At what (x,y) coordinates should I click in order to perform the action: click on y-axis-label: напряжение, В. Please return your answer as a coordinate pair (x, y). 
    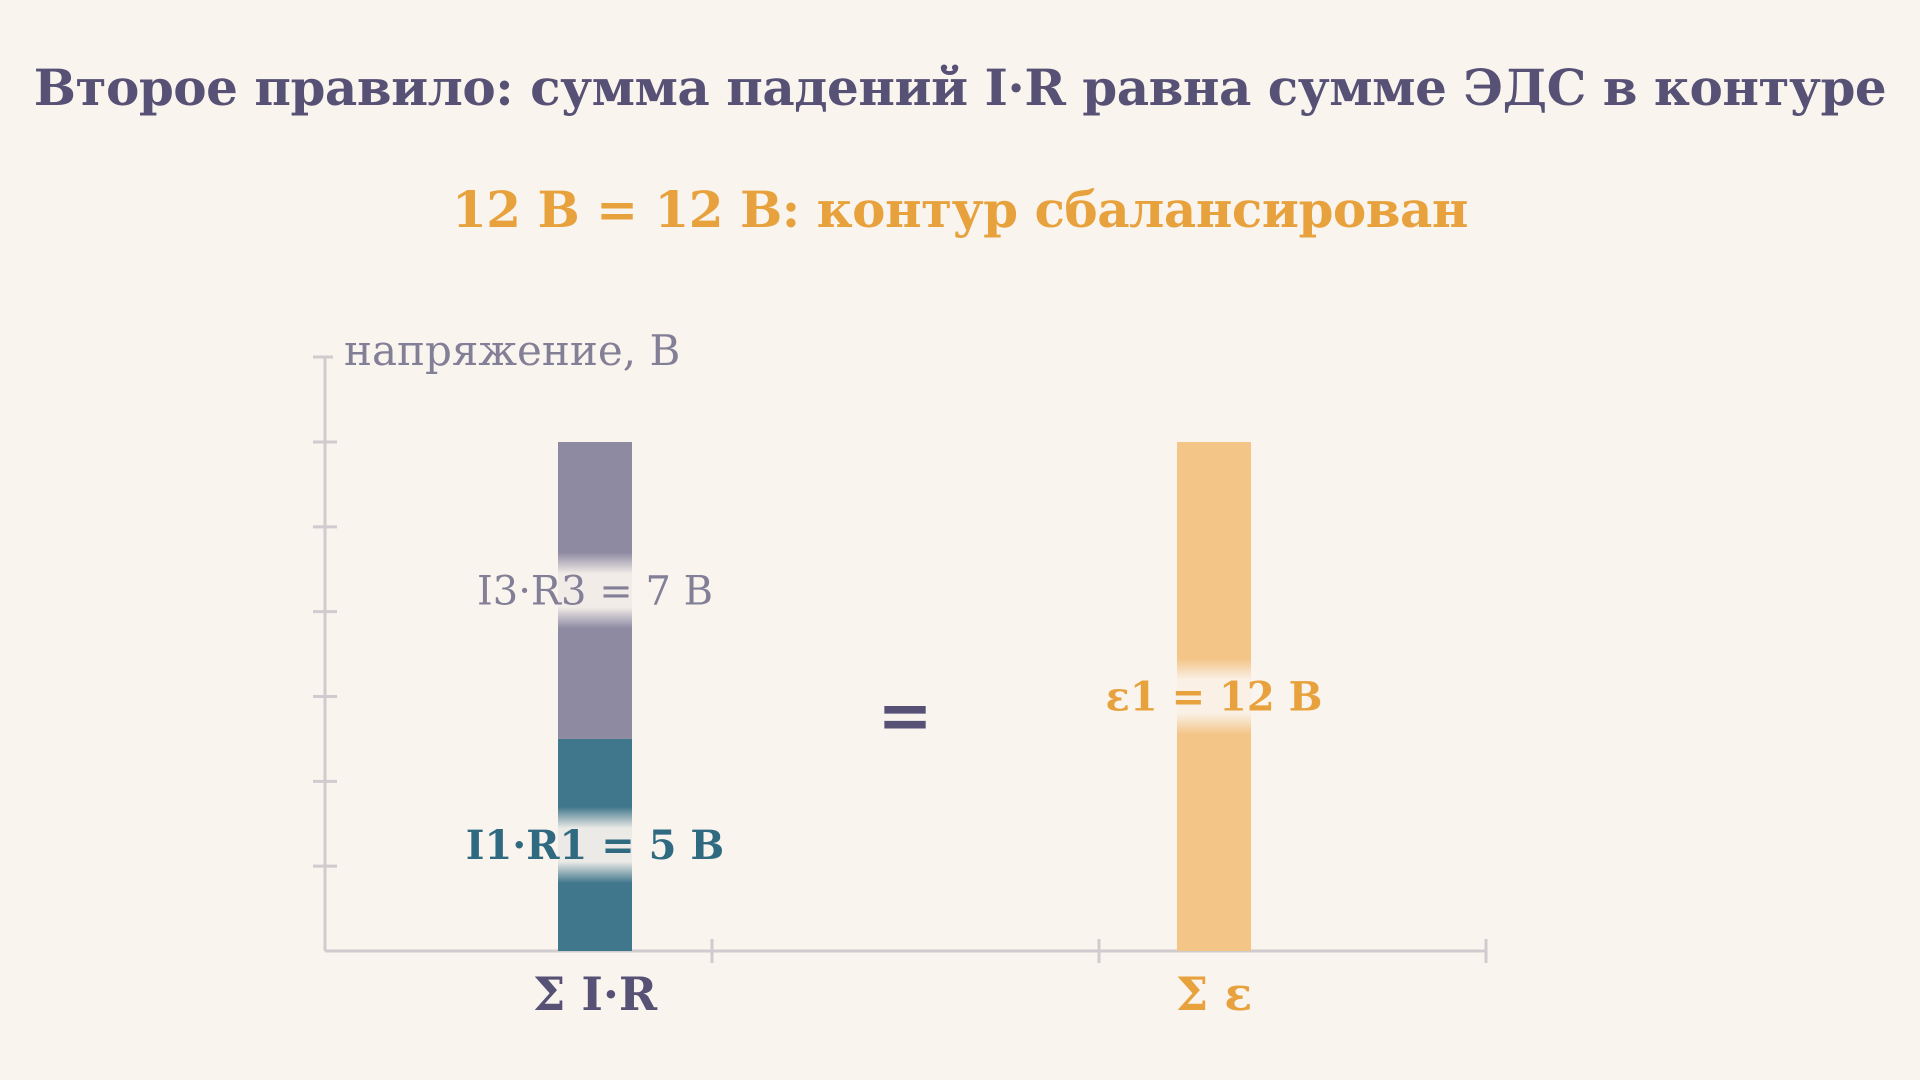
    Looking at the image, I should click on (512, 350).